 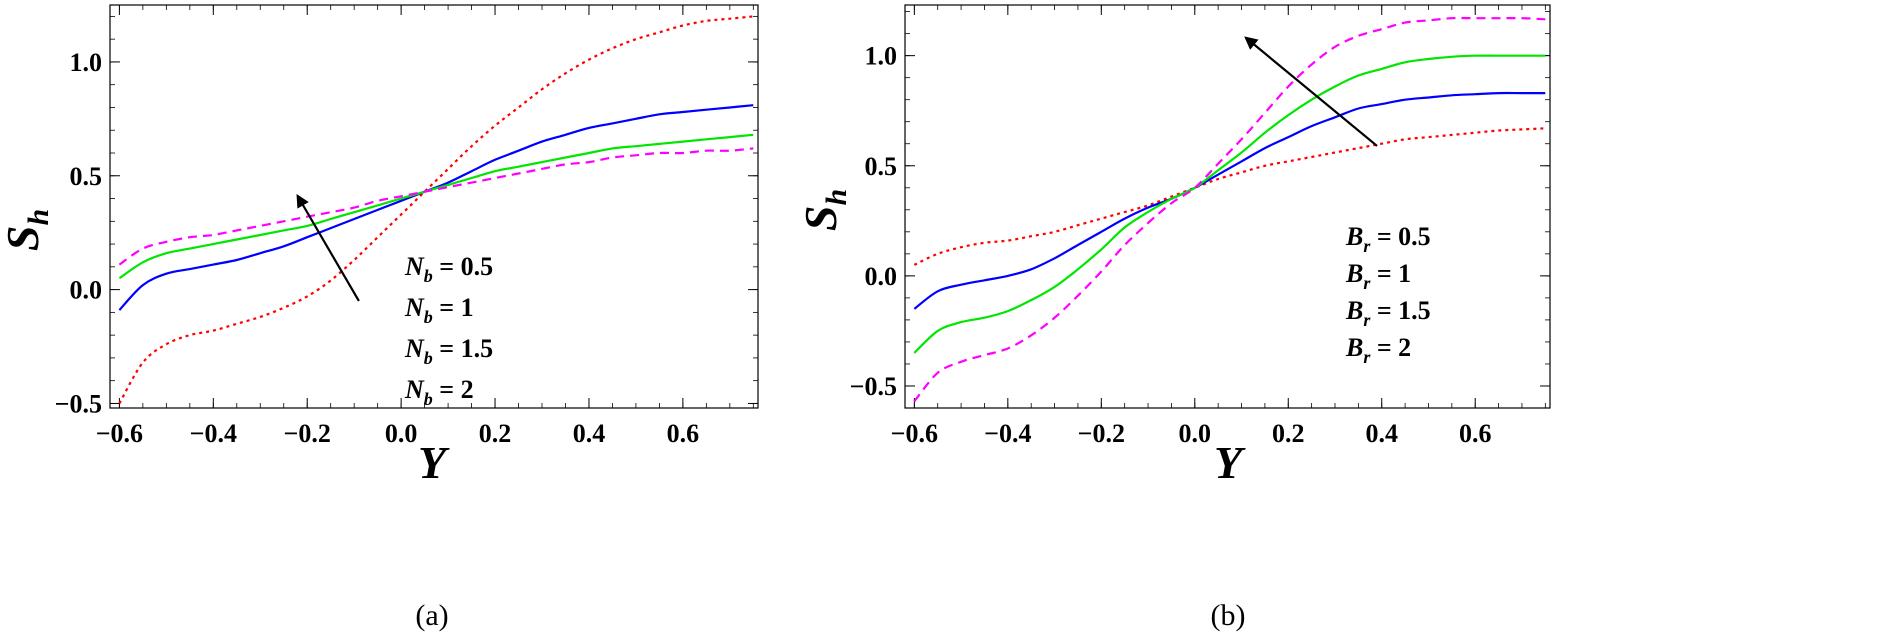 I want to click on series-line-green, so click(x=436, y=206).